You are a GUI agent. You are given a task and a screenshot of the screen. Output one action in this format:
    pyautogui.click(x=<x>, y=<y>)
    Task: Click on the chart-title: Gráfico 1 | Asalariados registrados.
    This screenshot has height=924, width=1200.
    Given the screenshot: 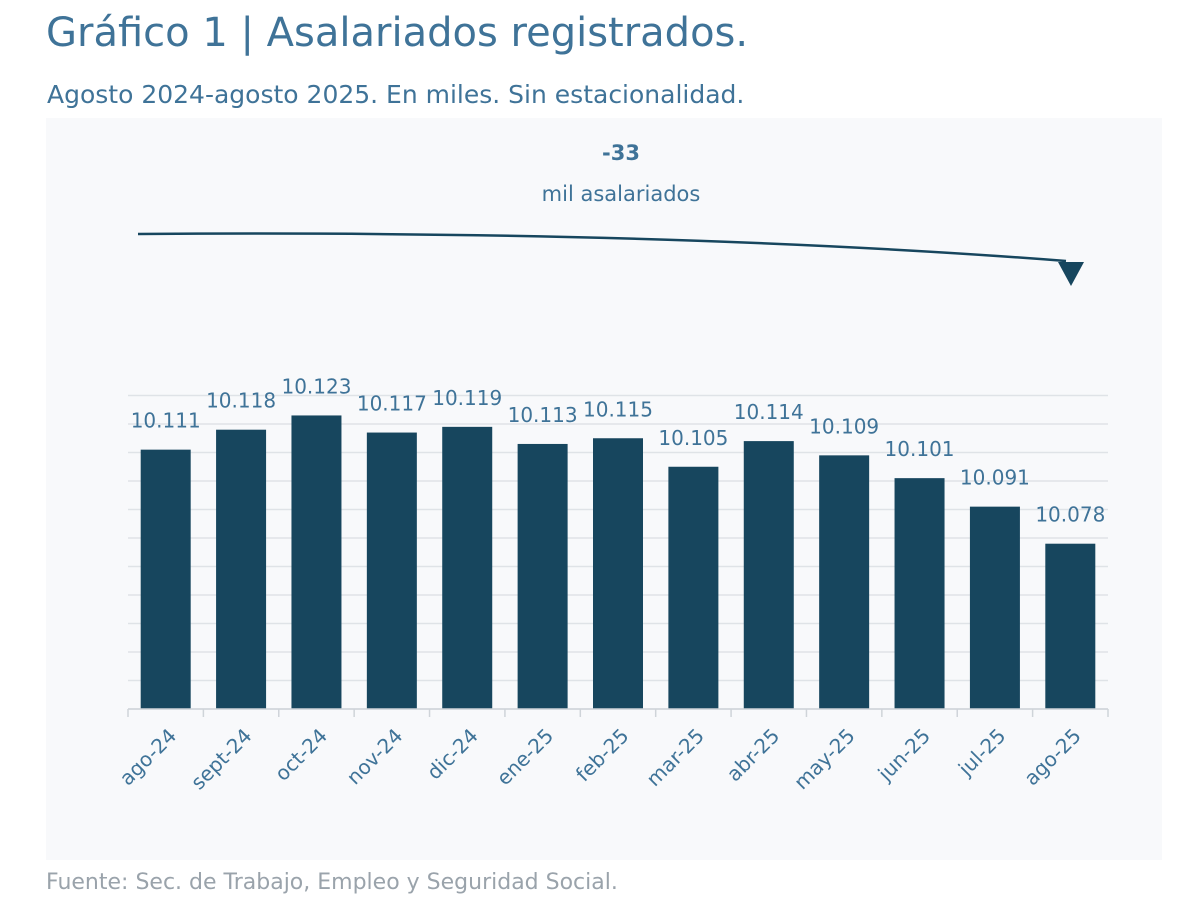 What is the action you would take?
    pyautogui.click(x=397, y=33)
    